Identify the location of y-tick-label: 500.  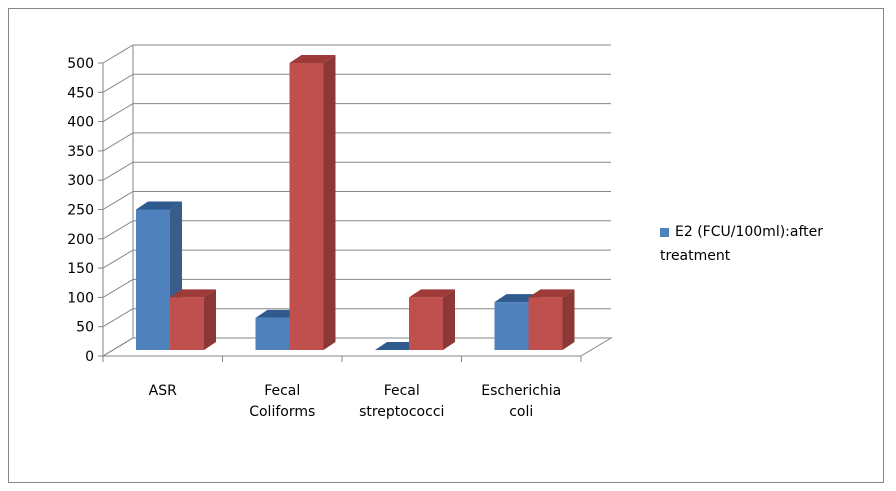
(80, 64).